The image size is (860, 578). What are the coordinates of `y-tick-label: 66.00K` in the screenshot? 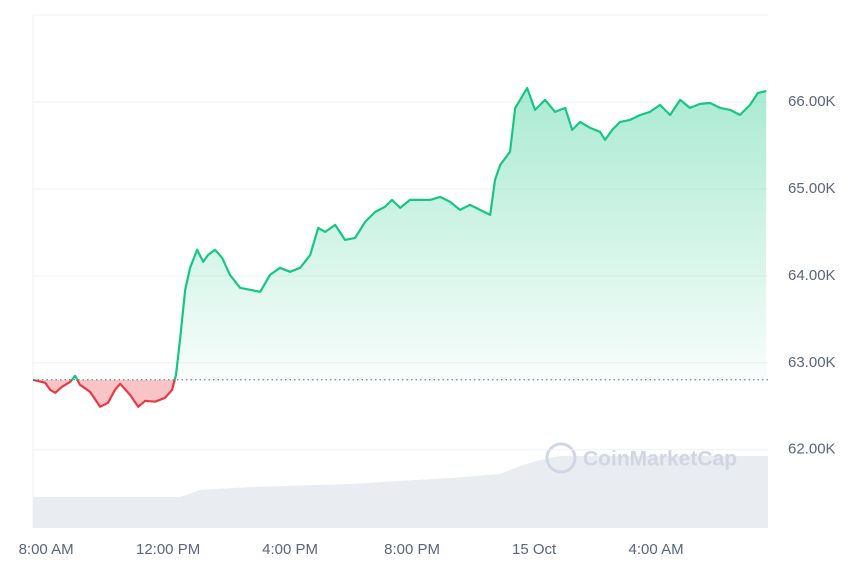 It's located at (812, 101).